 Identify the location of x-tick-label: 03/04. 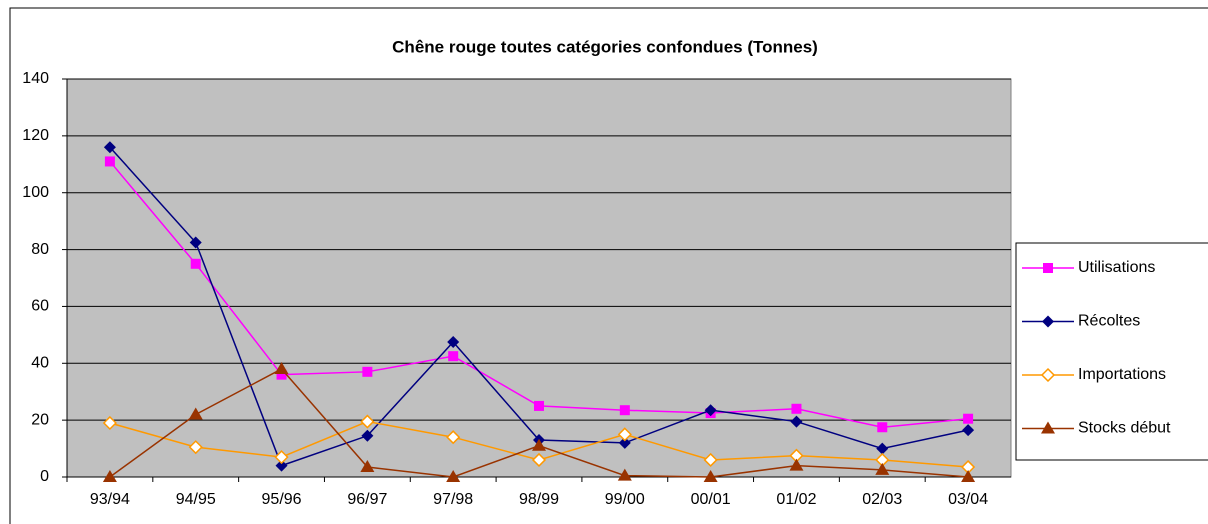
(968, 499).